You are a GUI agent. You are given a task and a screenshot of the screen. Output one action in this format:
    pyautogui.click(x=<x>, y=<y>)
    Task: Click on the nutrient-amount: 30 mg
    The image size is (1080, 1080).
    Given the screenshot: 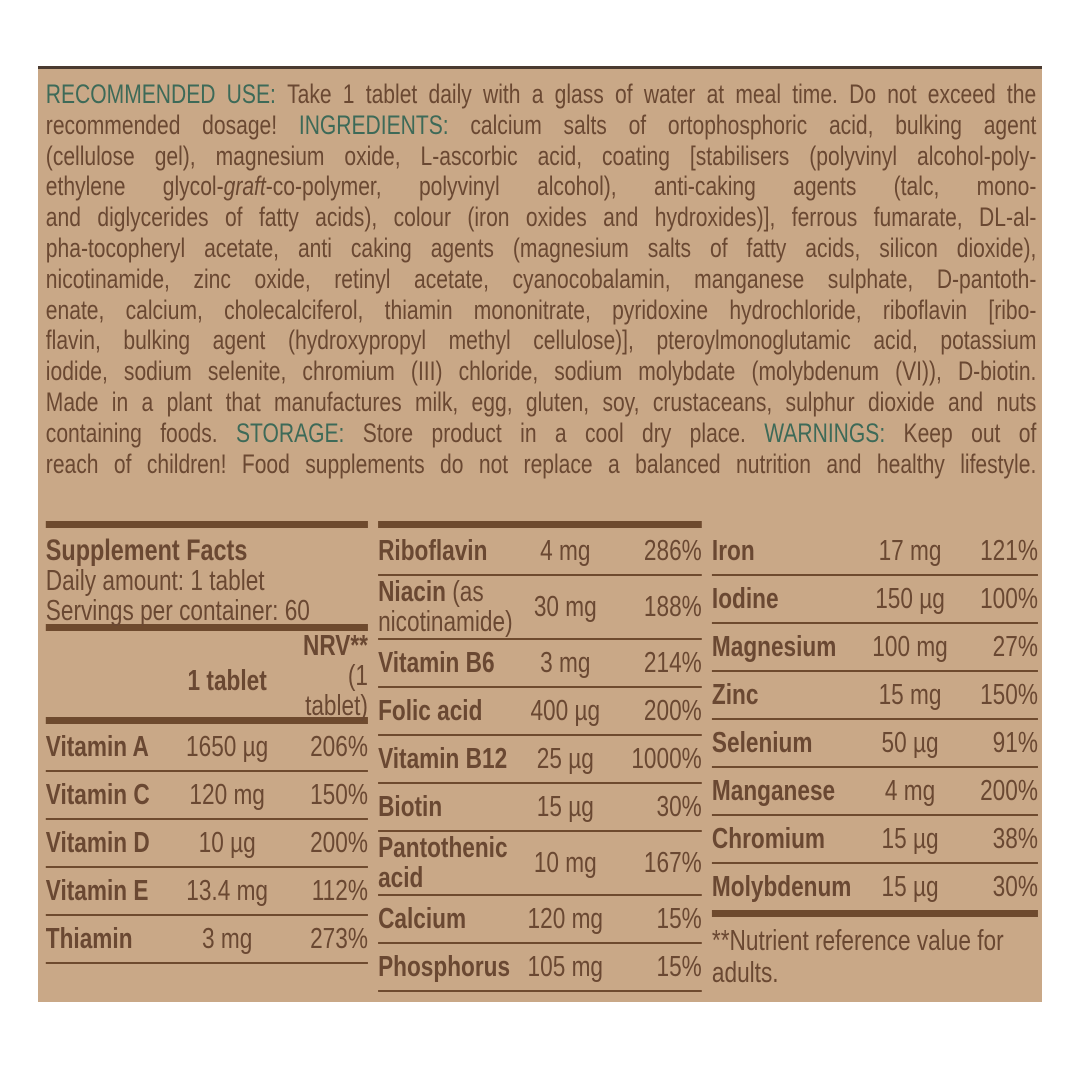 What is the action you would take?
    pyautogui.click(x=565, y=606)
    